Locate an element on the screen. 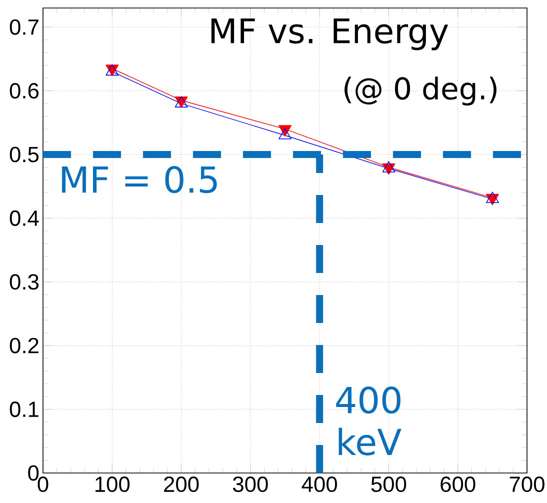 The height and width of the screenshot is (503, 547). ref-line-label: MF = 0.5 is located at coordinates (139, 180).